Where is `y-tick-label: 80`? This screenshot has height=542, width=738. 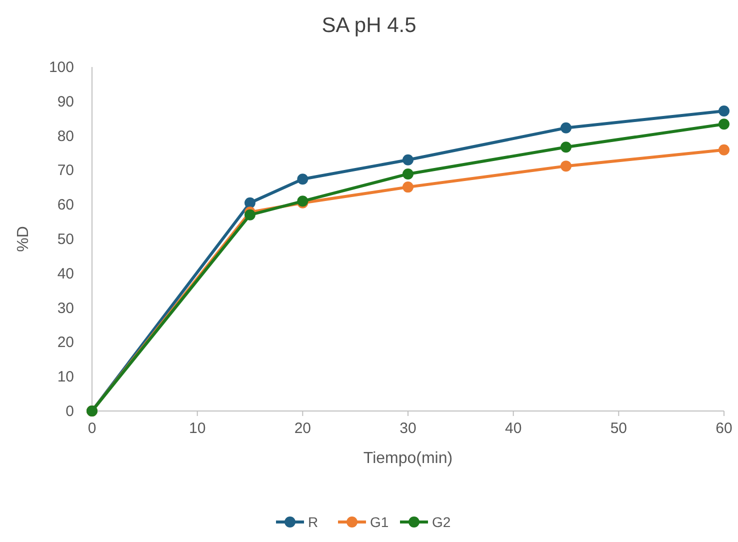
y-tick-label: 80 is located at coordinates (65, 136).